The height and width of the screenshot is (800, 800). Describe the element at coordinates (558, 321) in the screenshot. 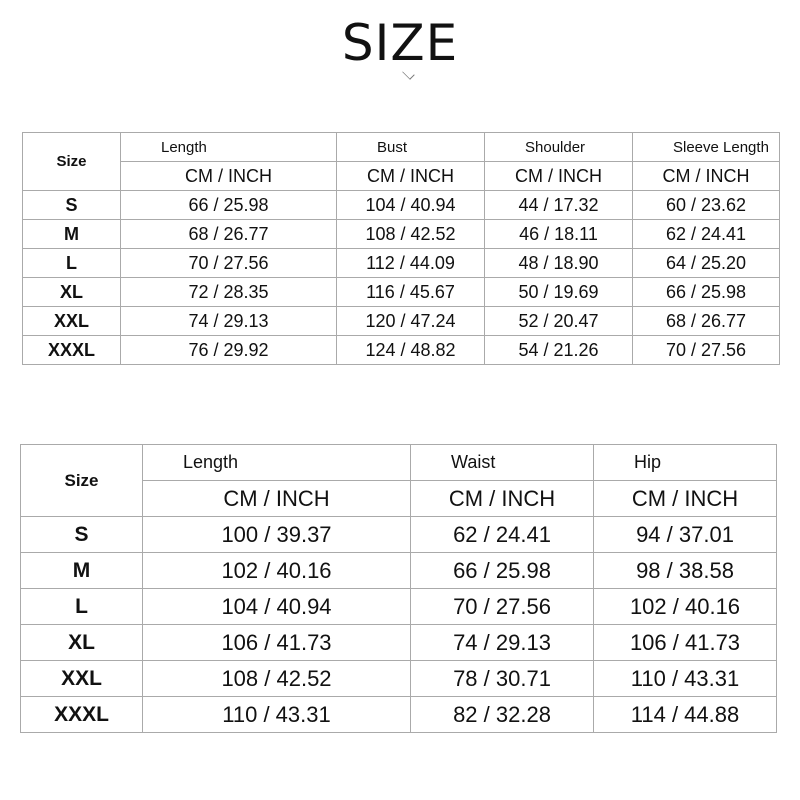

I see `measurement-cell: 52 / 20.47` at that location.